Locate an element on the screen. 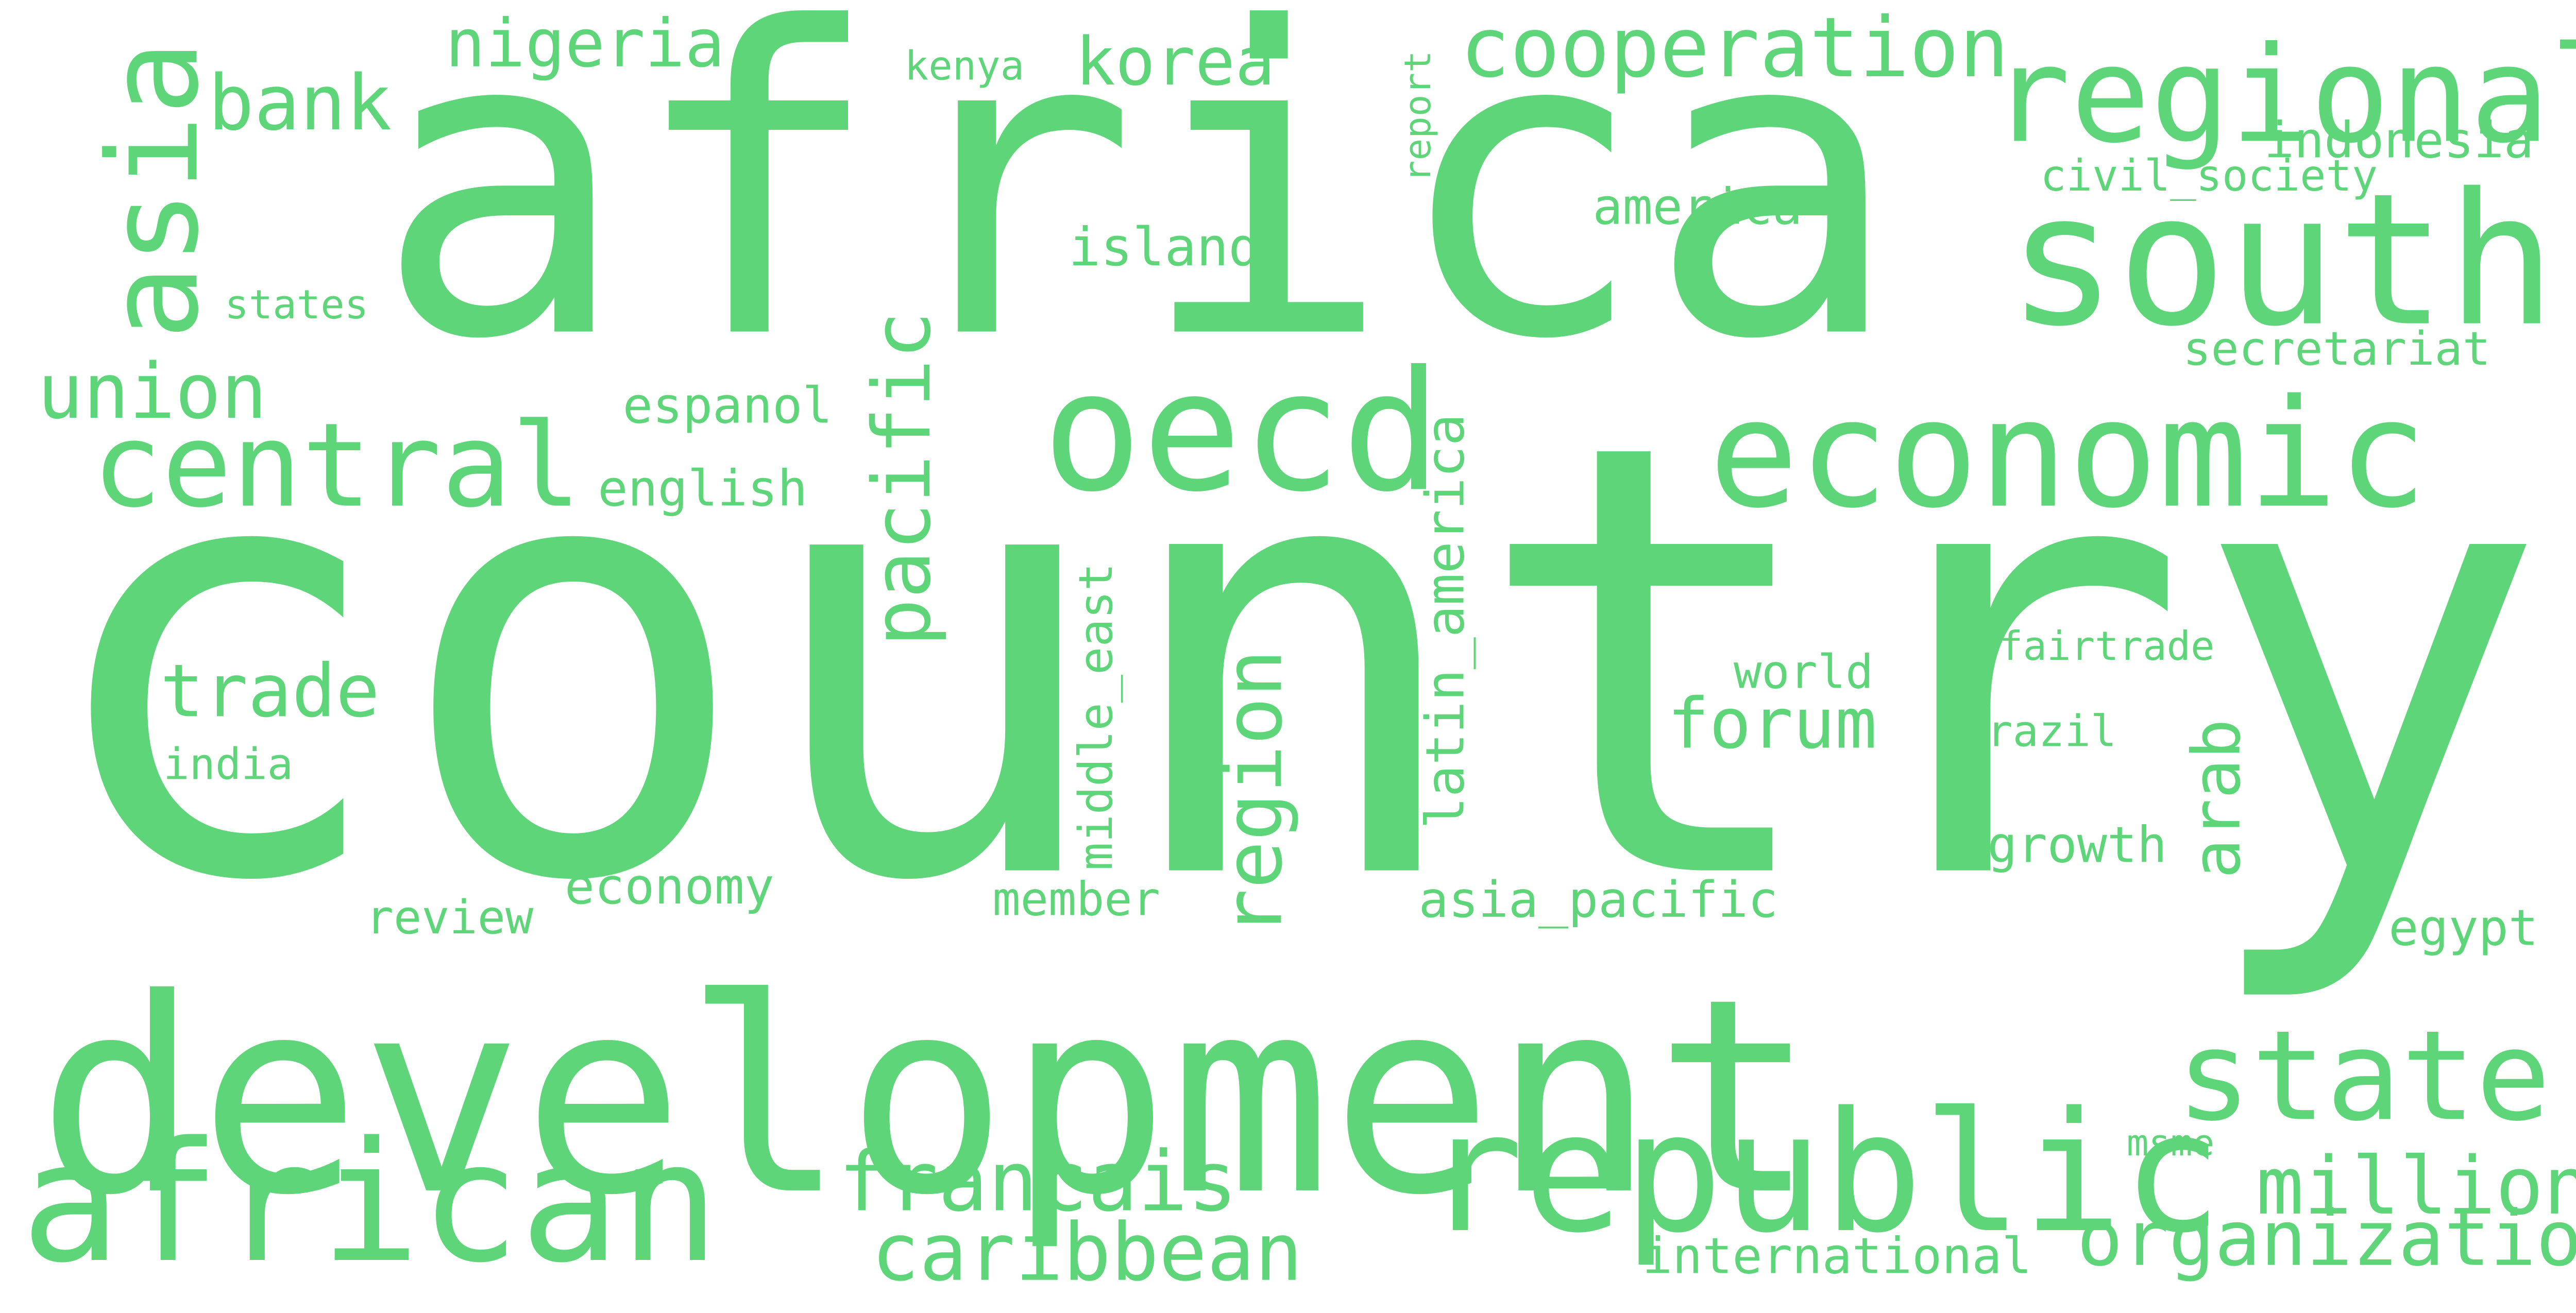  word-asia: asia is located at coordinates (153, 189).